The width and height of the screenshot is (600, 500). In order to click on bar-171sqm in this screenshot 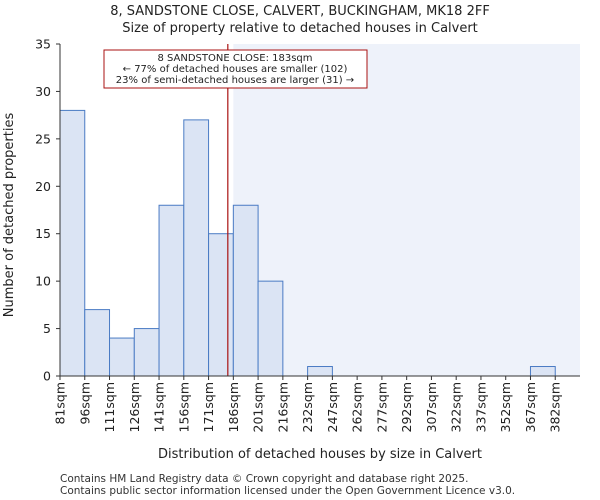, I will do `click(221, 305)`.